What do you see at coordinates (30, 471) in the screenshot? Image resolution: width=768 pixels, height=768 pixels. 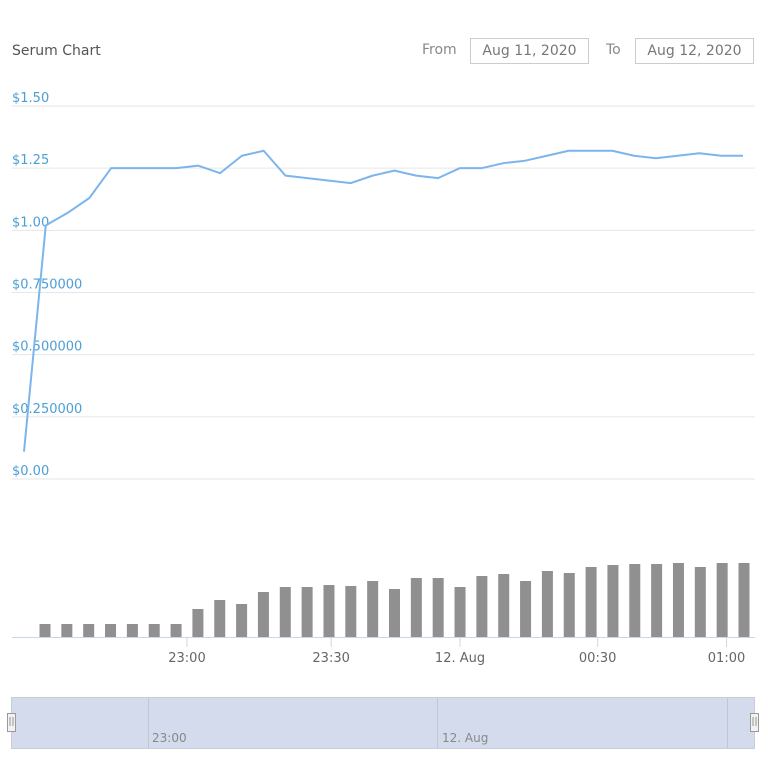 I see `y-tick-label: $0.00` at bounding box center [30, 471].